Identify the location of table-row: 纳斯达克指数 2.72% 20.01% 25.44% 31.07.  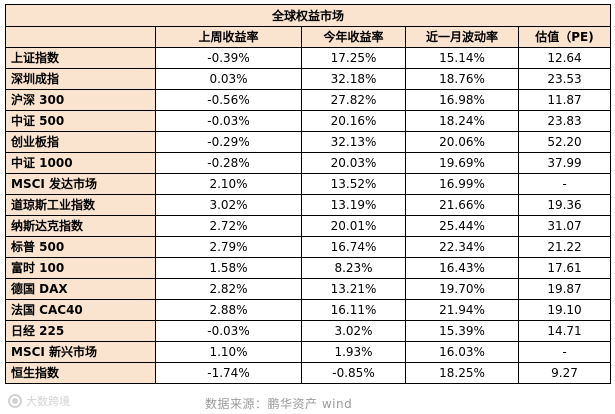
(308, 226).